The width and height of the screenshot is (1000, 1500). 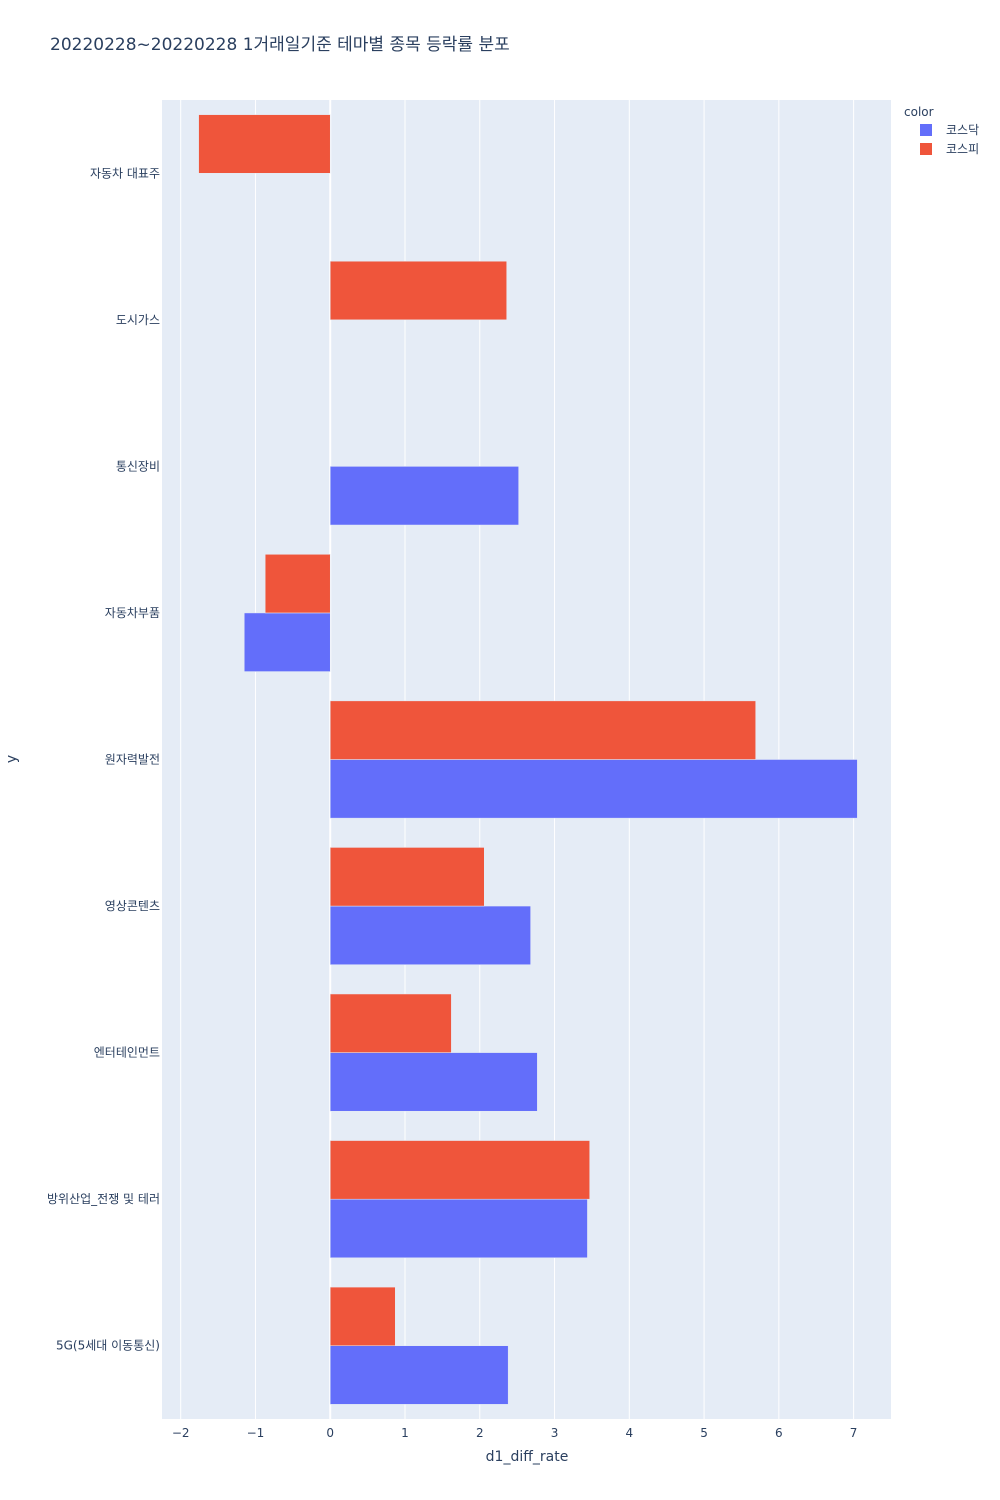 I want to click on x-tick-label: 3, so click(x=555, y=1433).